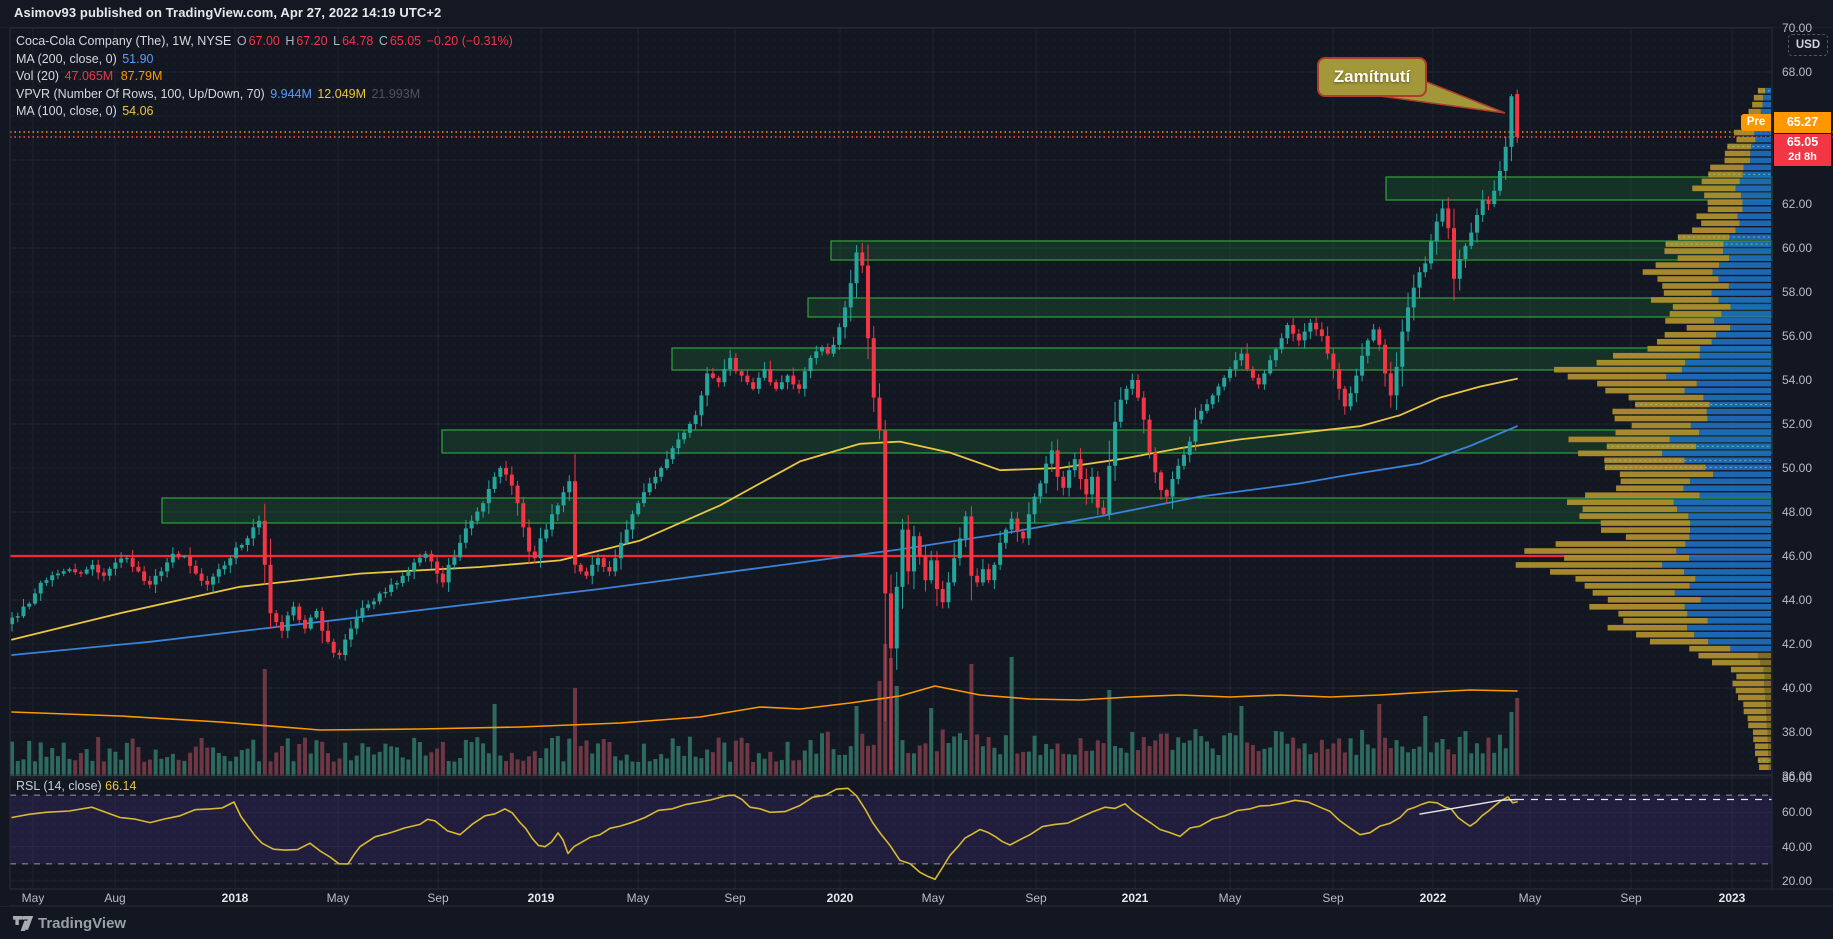  Describe the element at coordinates (265, 112) in the screenshot. I see `legend-ma100-row: MA (100, close, 0) 54.06` at that location.